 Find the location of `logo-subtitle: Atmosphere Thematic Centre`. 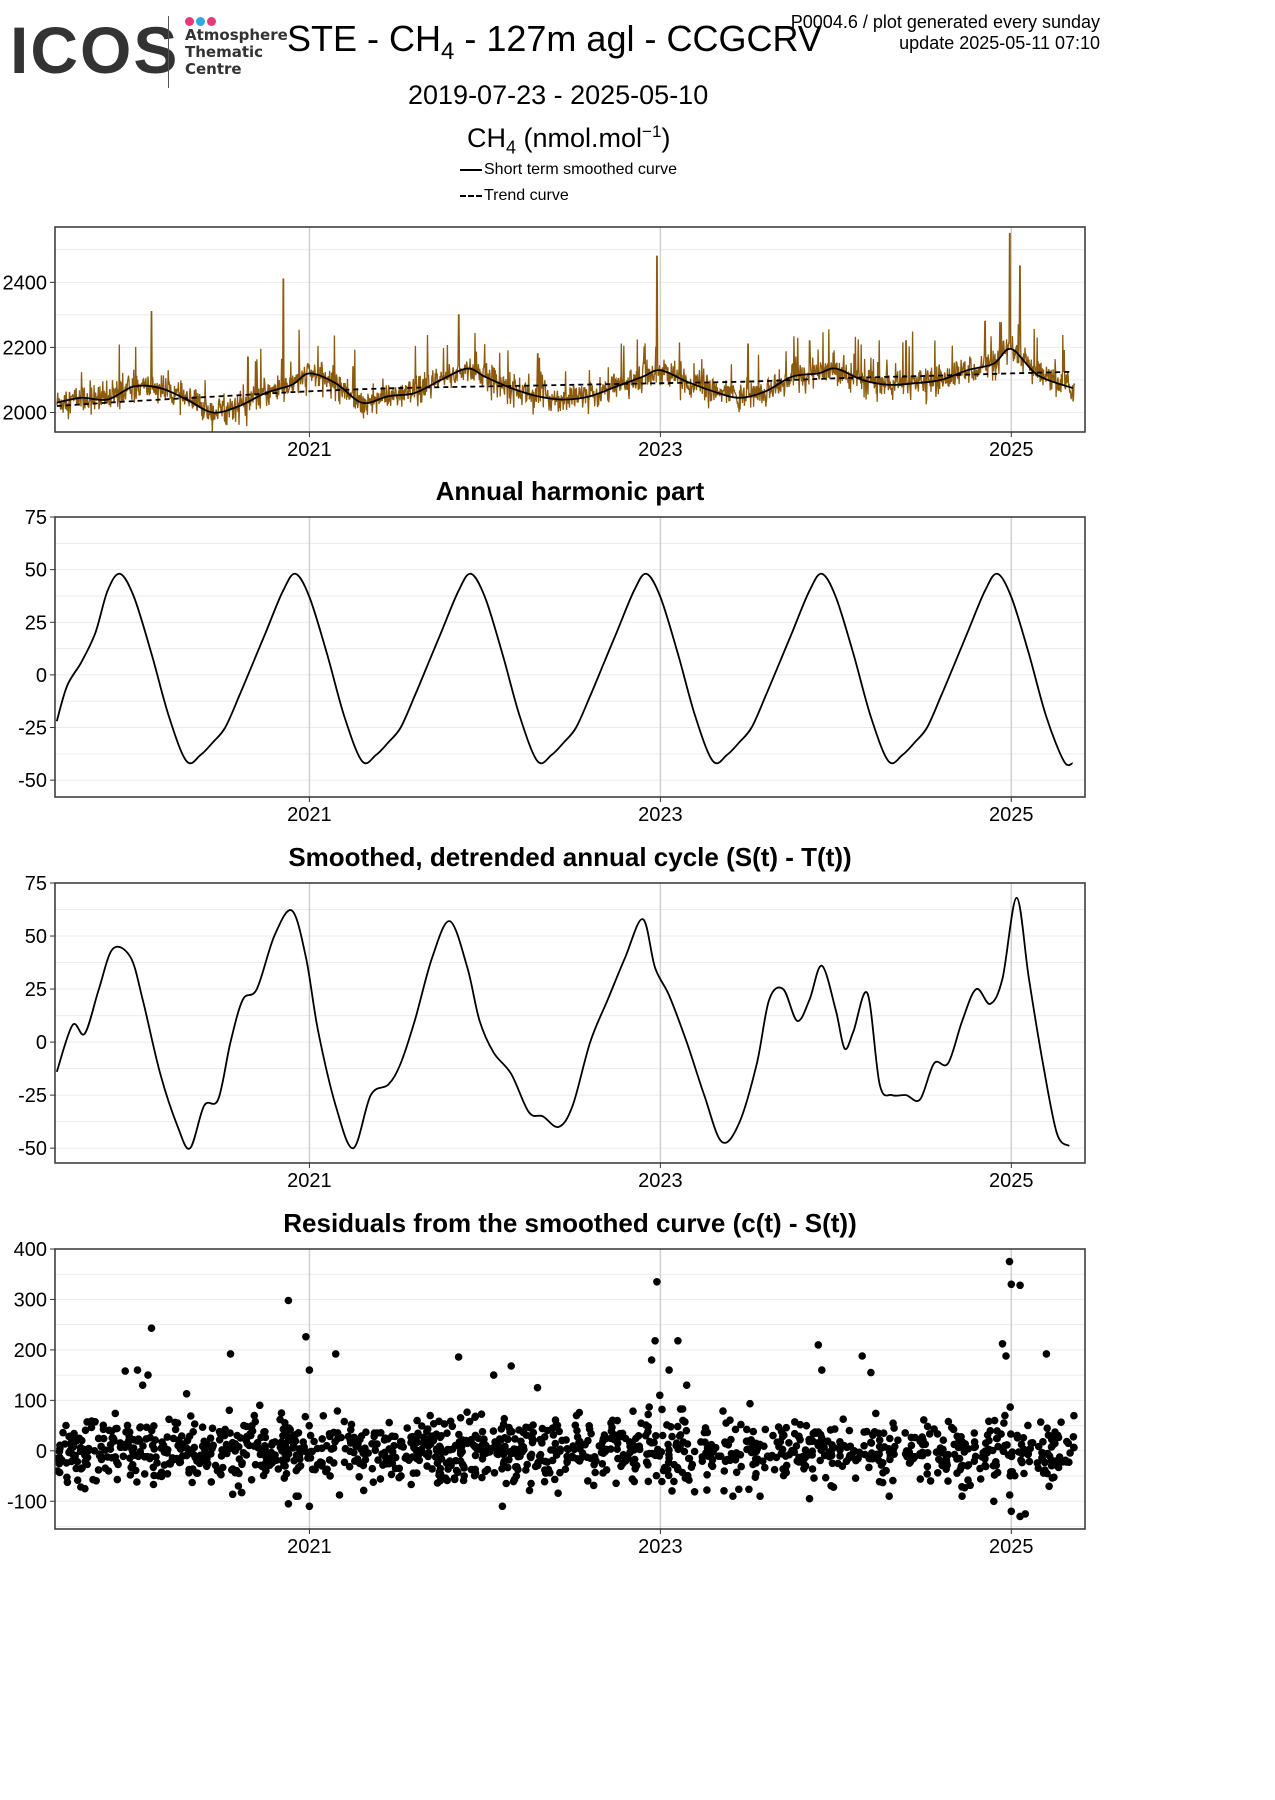

logo-subtitle: Atmosphere Thematic Centre is located at coordinates (236, 52).